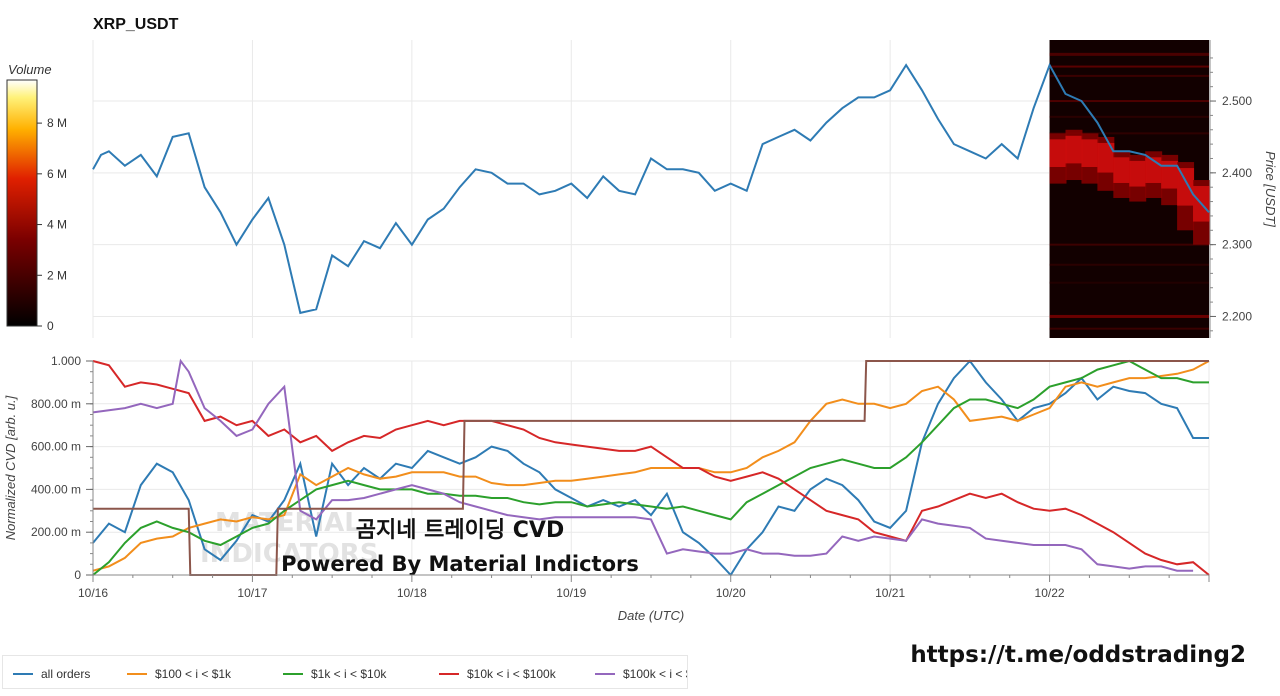 This screenshot has width=1280, height=696. Describe the element at coordinates (56, 489) in the screenshot. I see `cvd-tick-label: 400.00 m` at that location.